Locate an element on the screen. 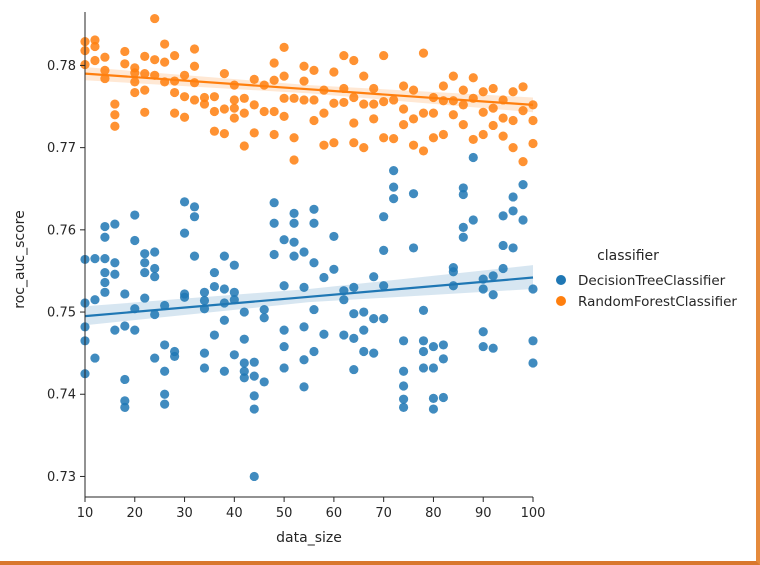 Image resolution: width=760 pixels, height=565 pixels. x-tick-label: 20 is located at coordinates (135, 513).